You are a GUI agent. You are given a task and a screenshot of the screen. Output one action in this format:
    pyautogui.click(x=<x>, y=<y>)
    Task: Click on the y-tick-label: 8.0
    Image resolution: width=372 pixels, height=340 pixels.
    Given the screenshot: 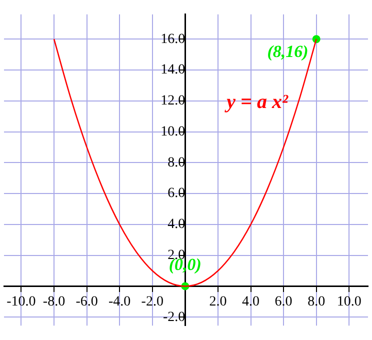 What is the action you would take?
    pyautogui.click(x=177, y=162)
    